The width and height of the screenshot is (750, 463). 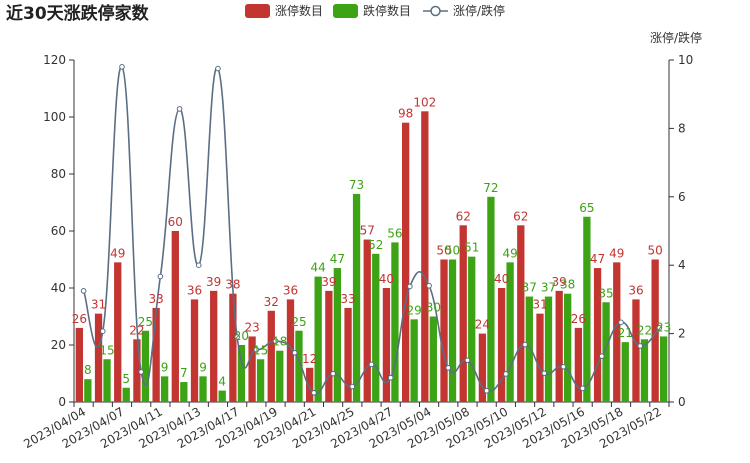 I want to click on right-axis-tick-label: 2, so click(x=682, y=334).